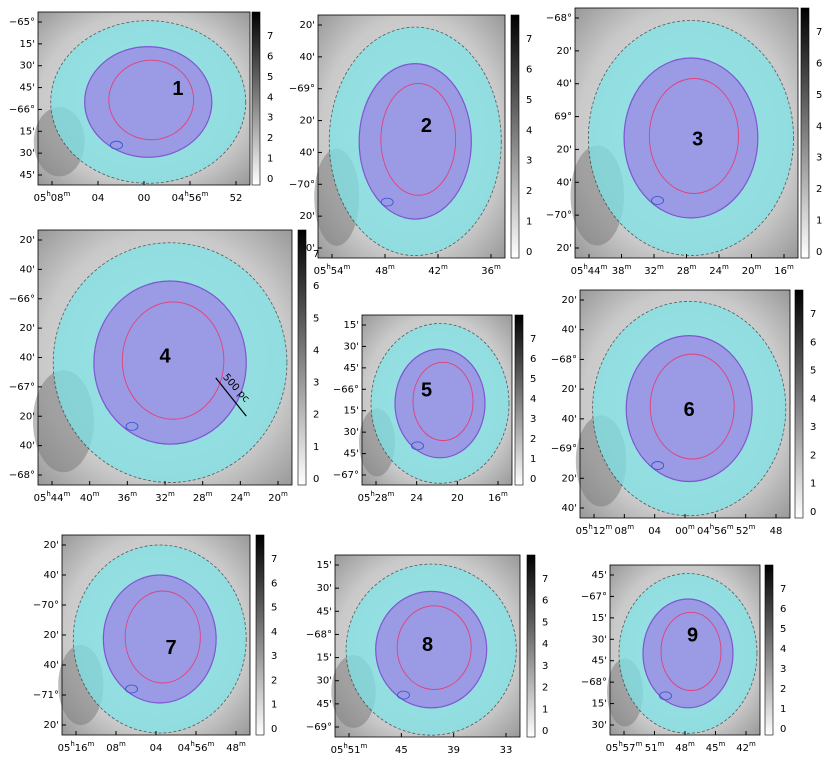 The height and width of the screenshot is (771, 830). I want to click on ra-tick-label: 36m, so click(491, 270).